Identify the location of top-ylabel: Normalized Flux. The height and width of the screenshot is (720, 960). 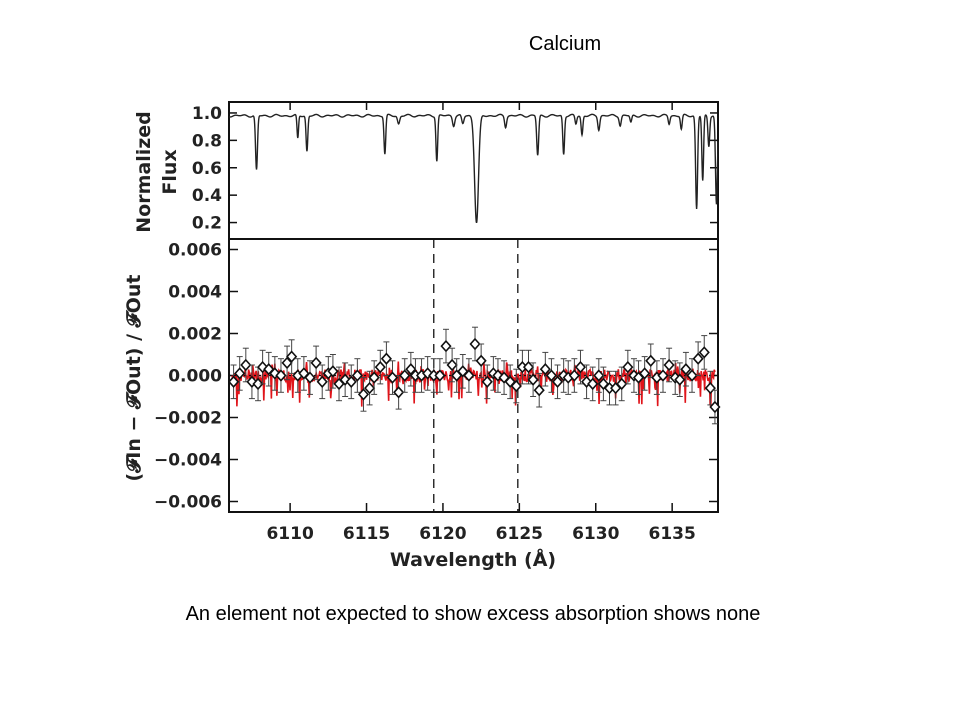
(157, 172).